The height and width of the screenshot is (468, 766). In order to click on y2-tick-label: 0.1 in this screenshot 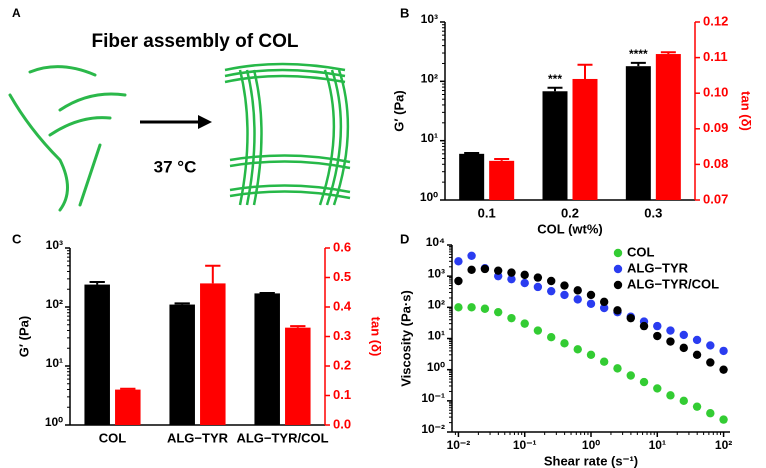, I will do `click(342, 394)`.